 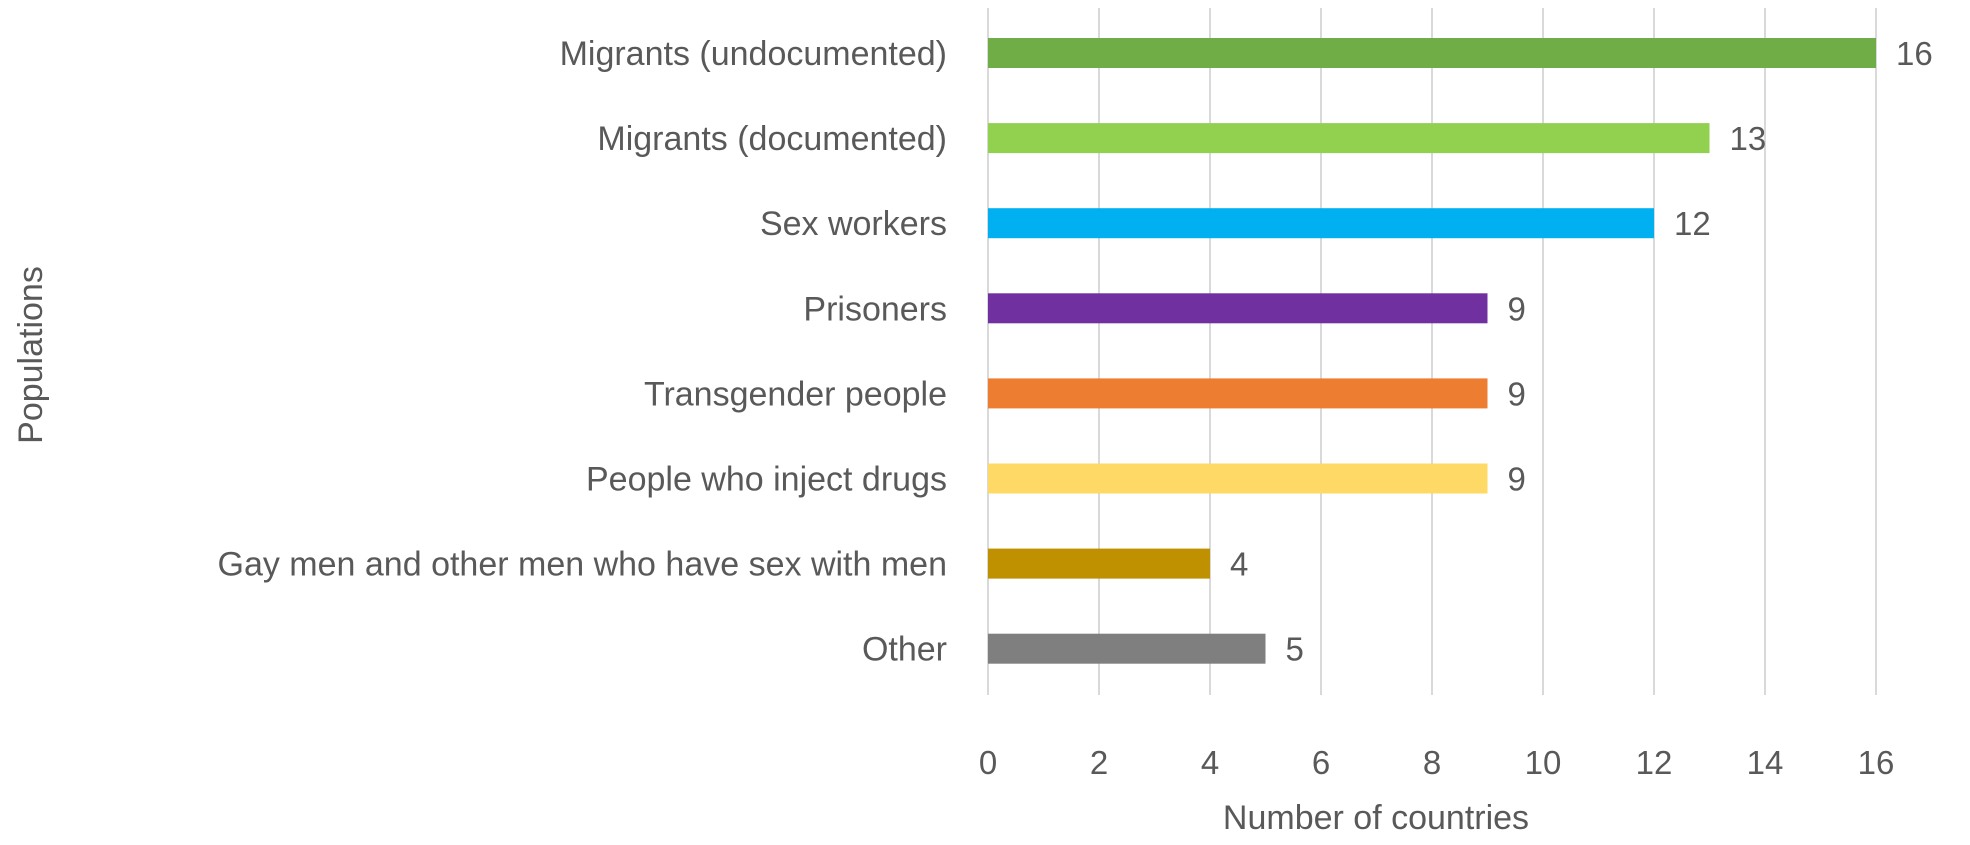 I want to click on x-tick-label: 16, so click(x=1876, y=762).